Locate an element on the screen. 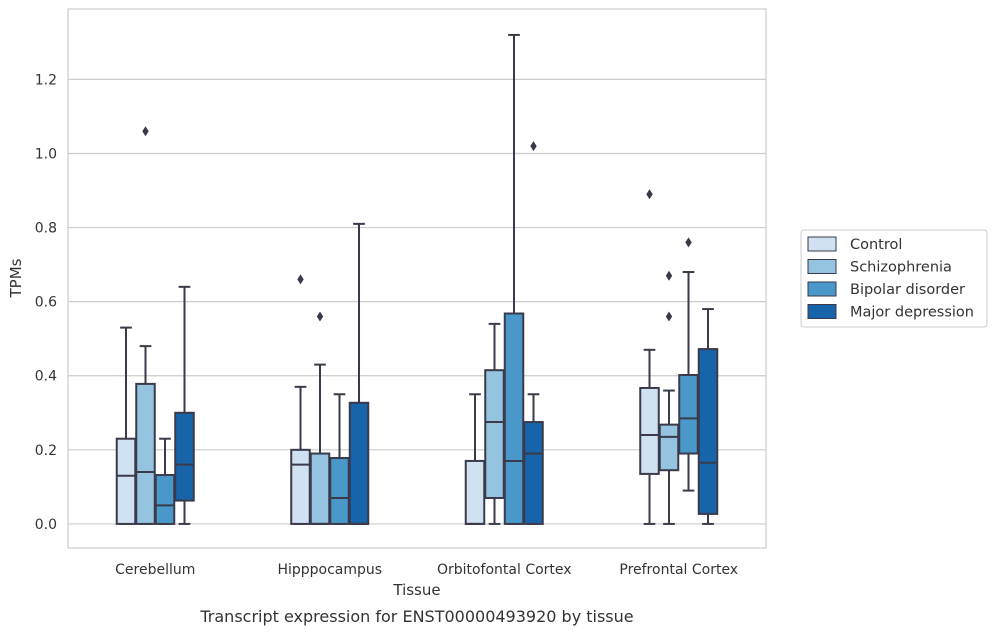  x-axis-label: Tissue is located at coordinates (416, 590).